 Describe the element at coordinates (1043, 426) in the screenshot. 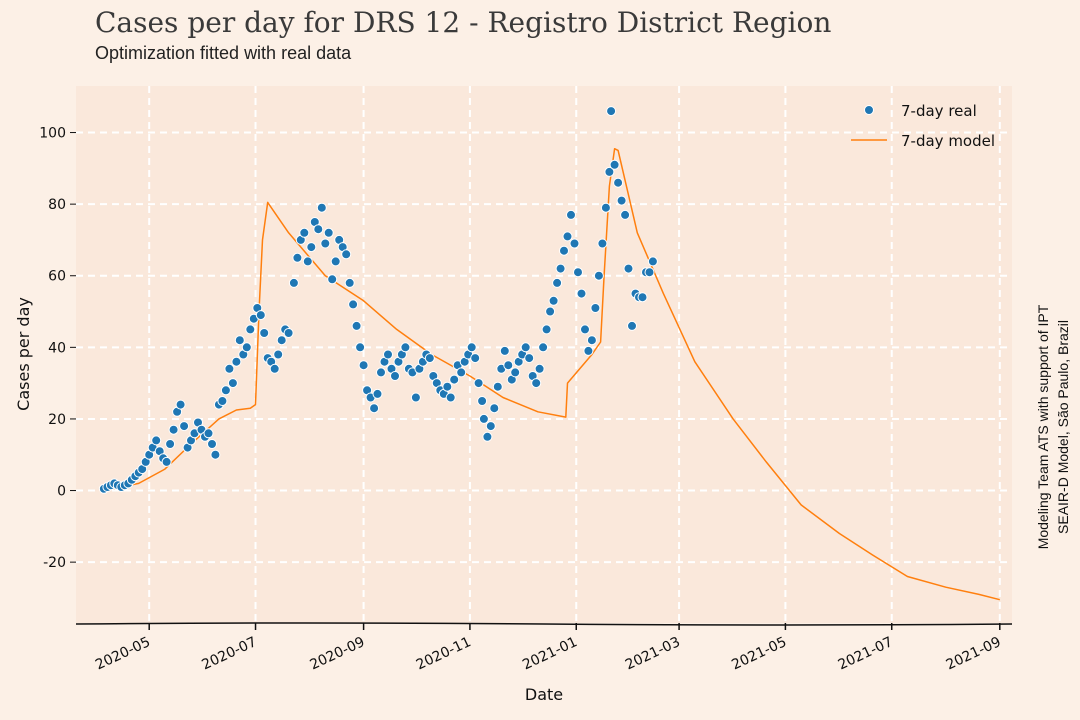

I see `side-note-line-1: Modeling Team ATS with support of IPT` at that location.